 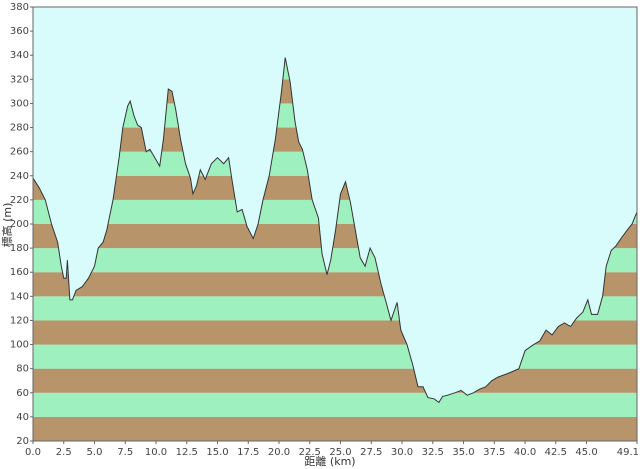 I want to click on y-tick-label: 260, so click(x=19, y=152).